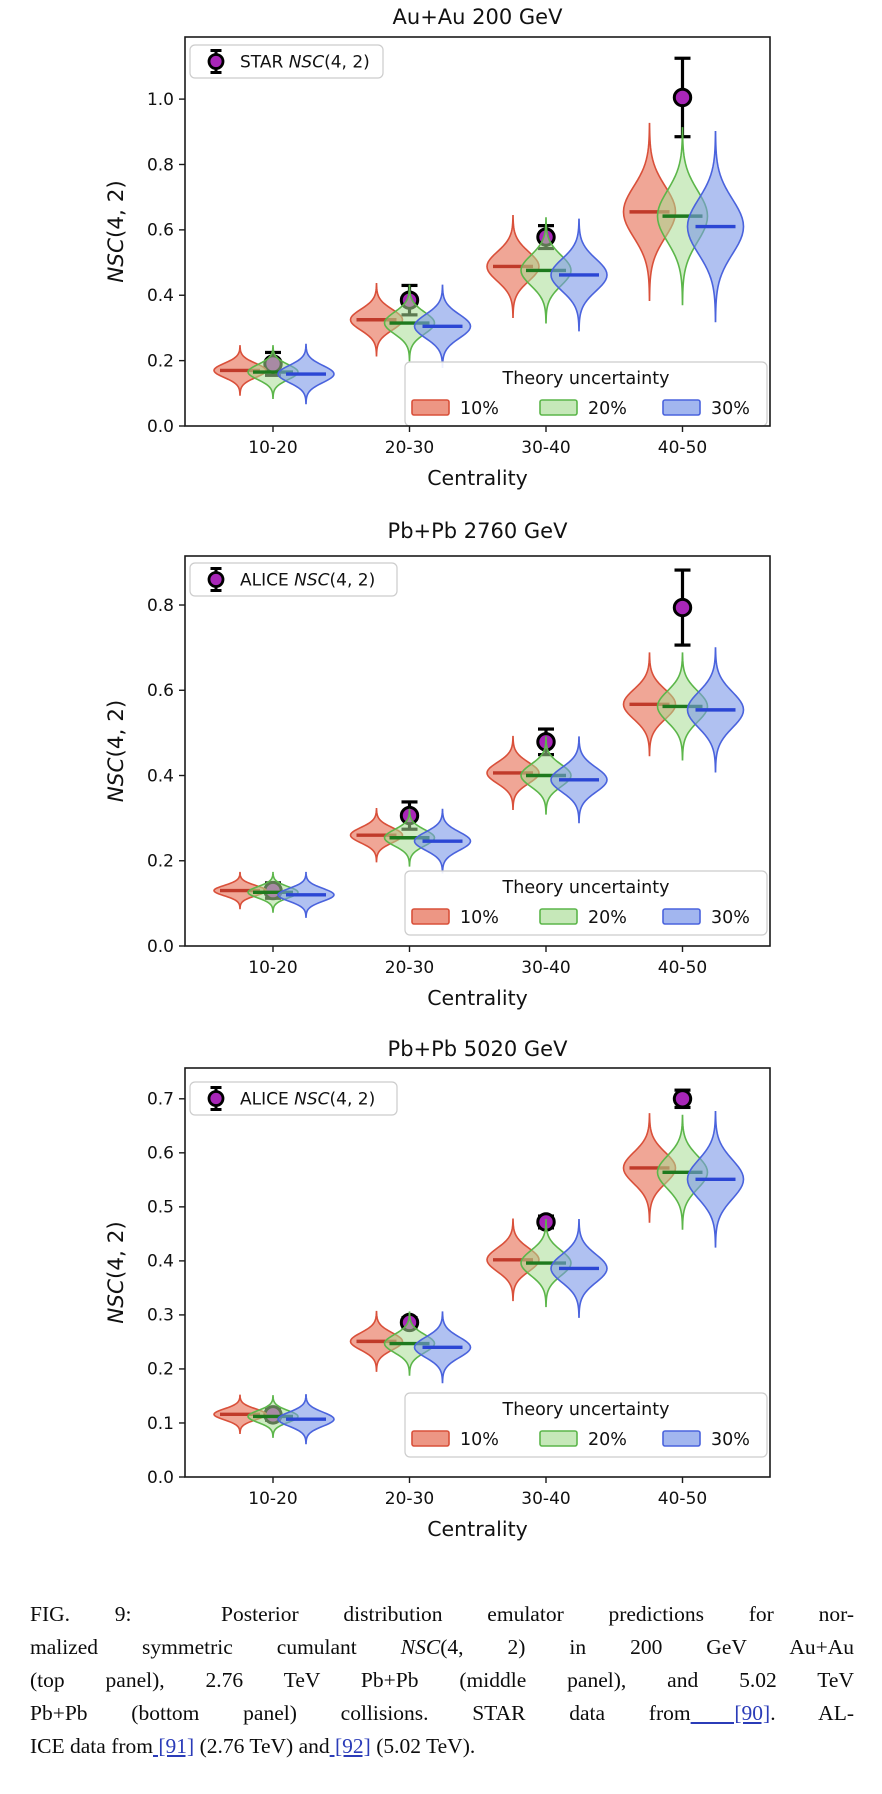  What do you see at coordinates (160, 100) in the screenshot?
I see `y-tick-label: 1.0` at bounding box center [160, 100].